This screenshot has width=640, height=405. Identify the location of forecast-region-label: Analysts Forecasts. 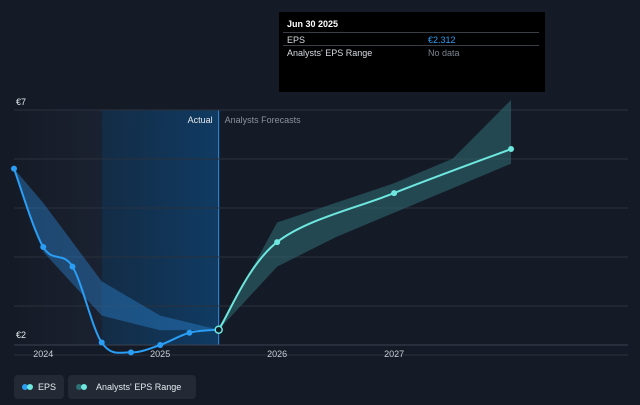
(263, 120).